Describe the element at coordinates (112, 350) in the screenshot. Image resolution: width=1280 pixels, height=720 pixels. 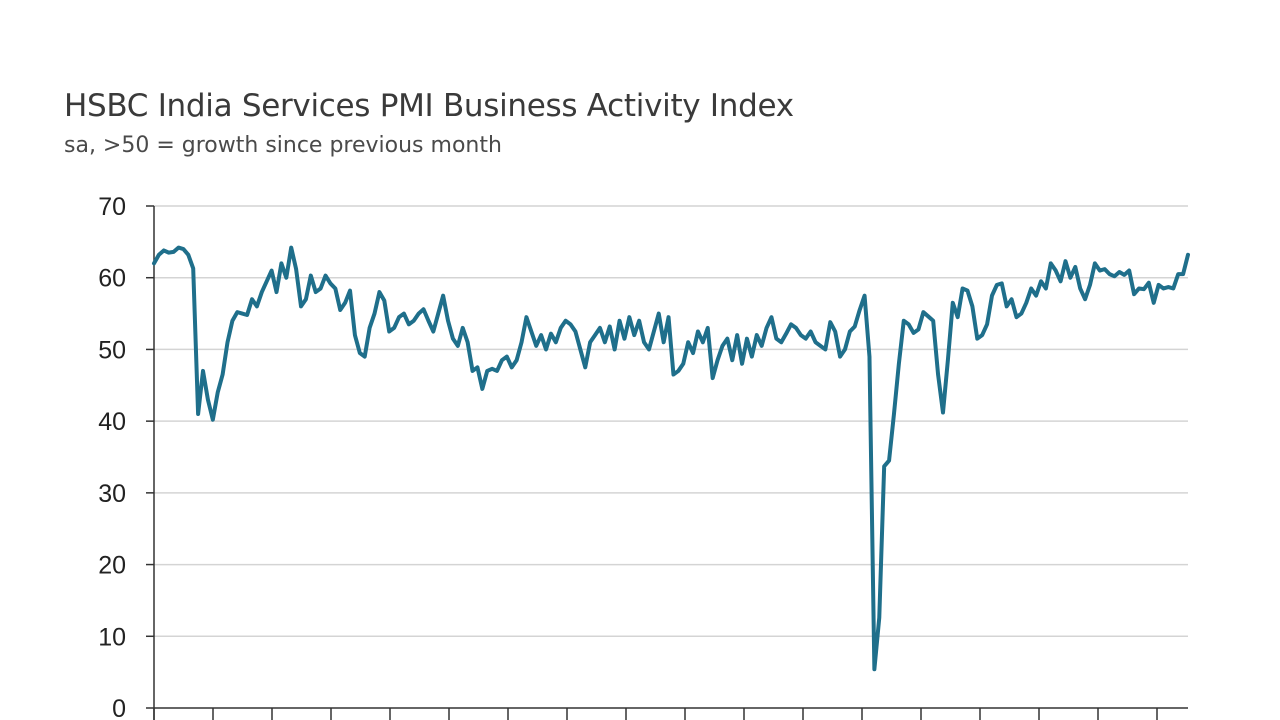
I see `y-tick-label-50: 50` at that location.